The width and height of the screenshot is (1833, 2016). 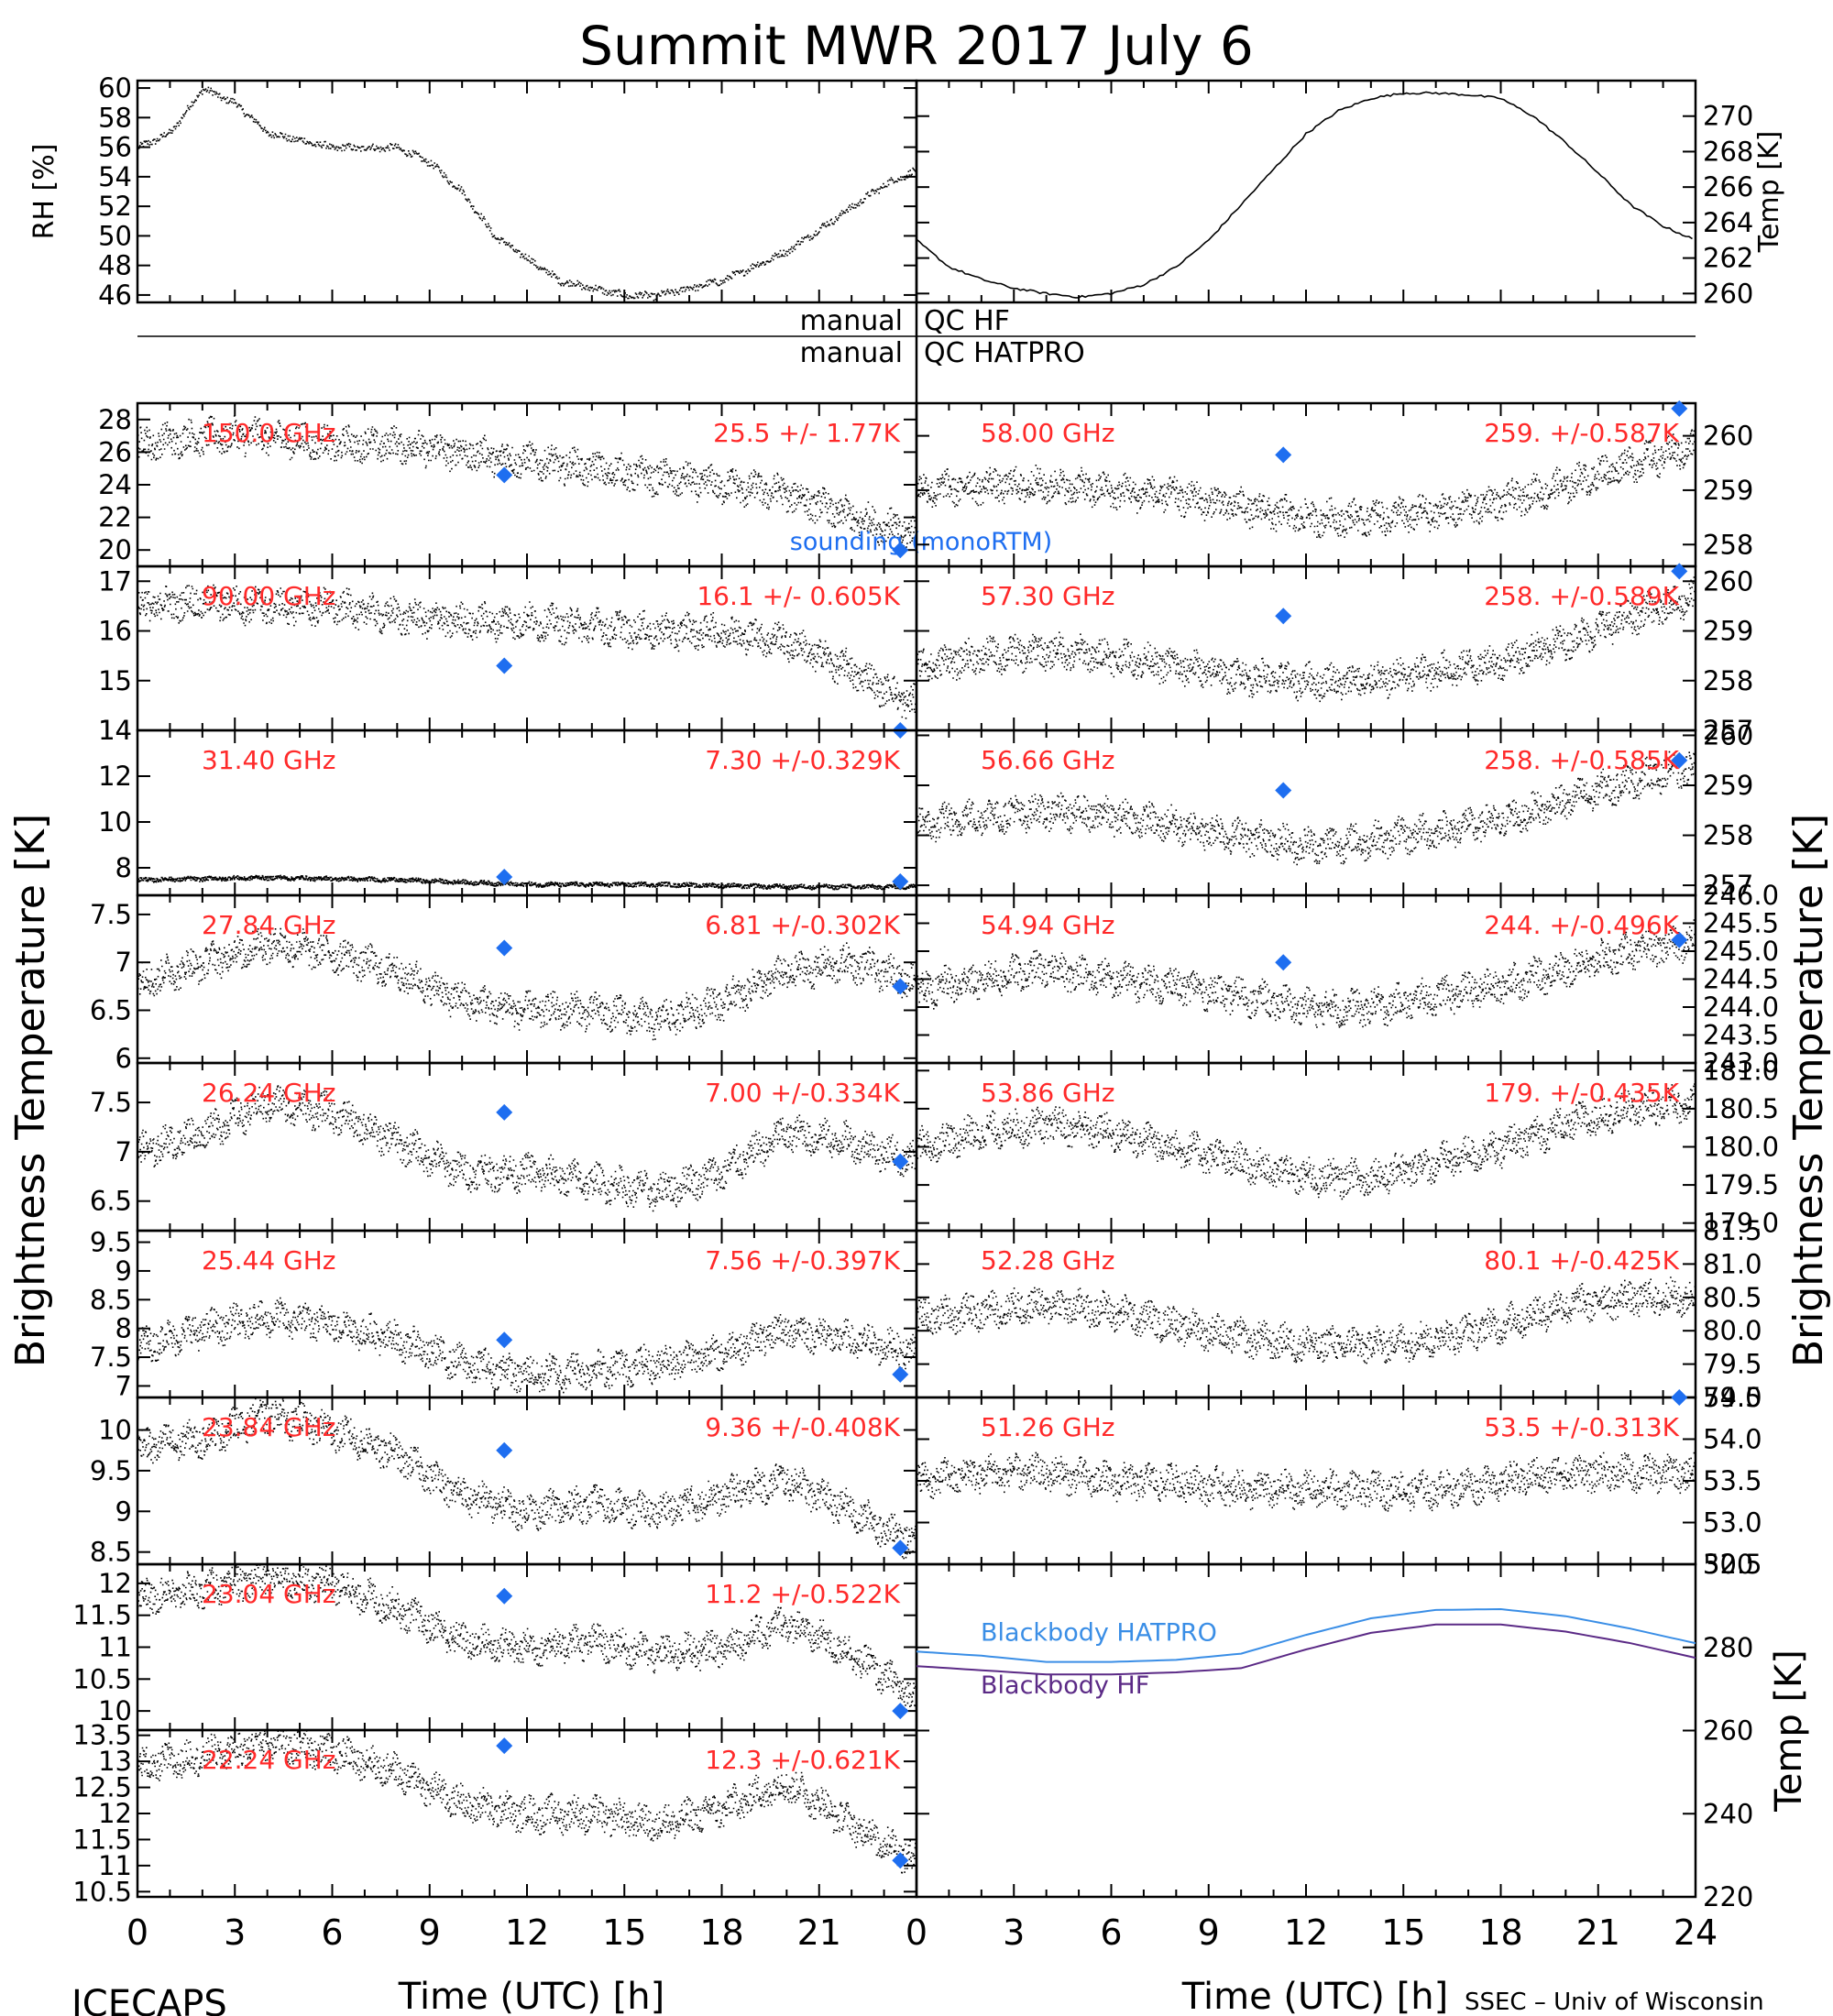 I want to click on x-tick-label: 15, so click(x=624, y=1932).